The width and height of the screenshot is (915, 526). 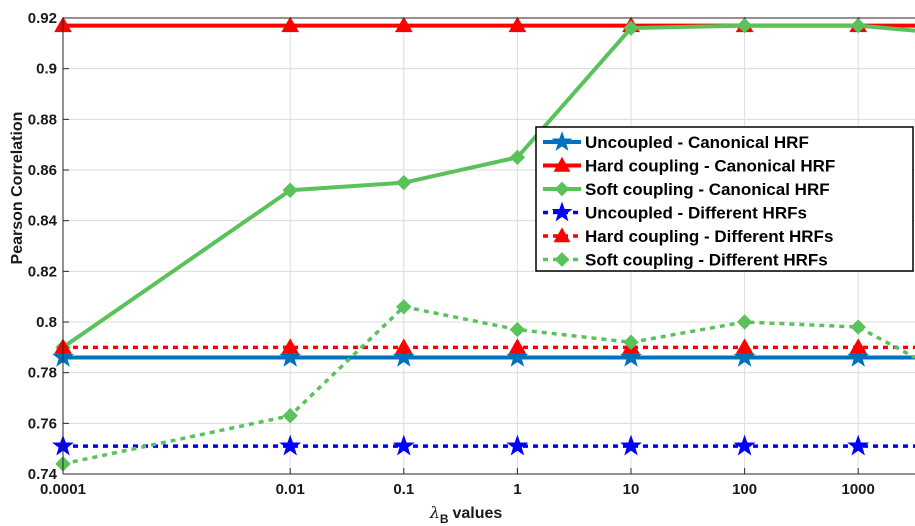 I want to click on x-axis-label-symbol: λ, so click(x=434, y=512).